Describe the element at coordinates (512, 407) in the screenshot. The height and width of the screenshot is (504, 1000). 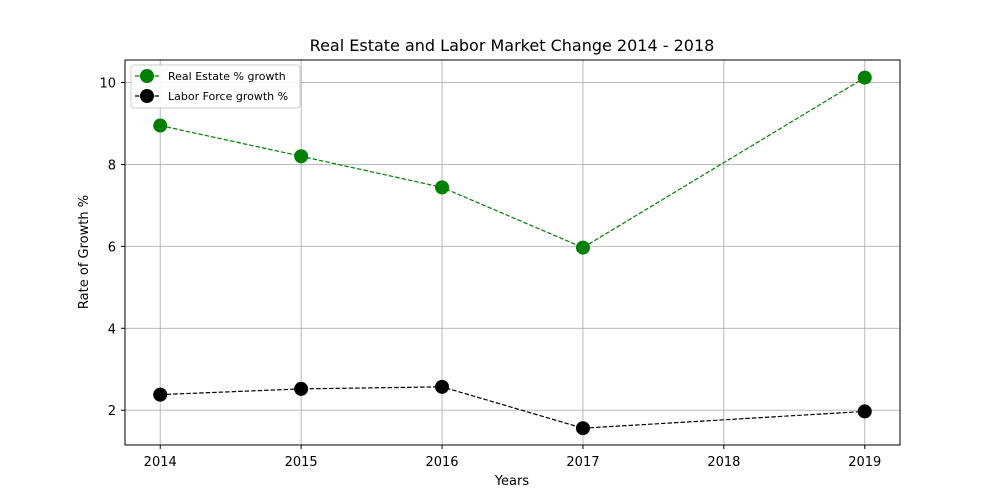
I see `labor-force-series-line` at that location.